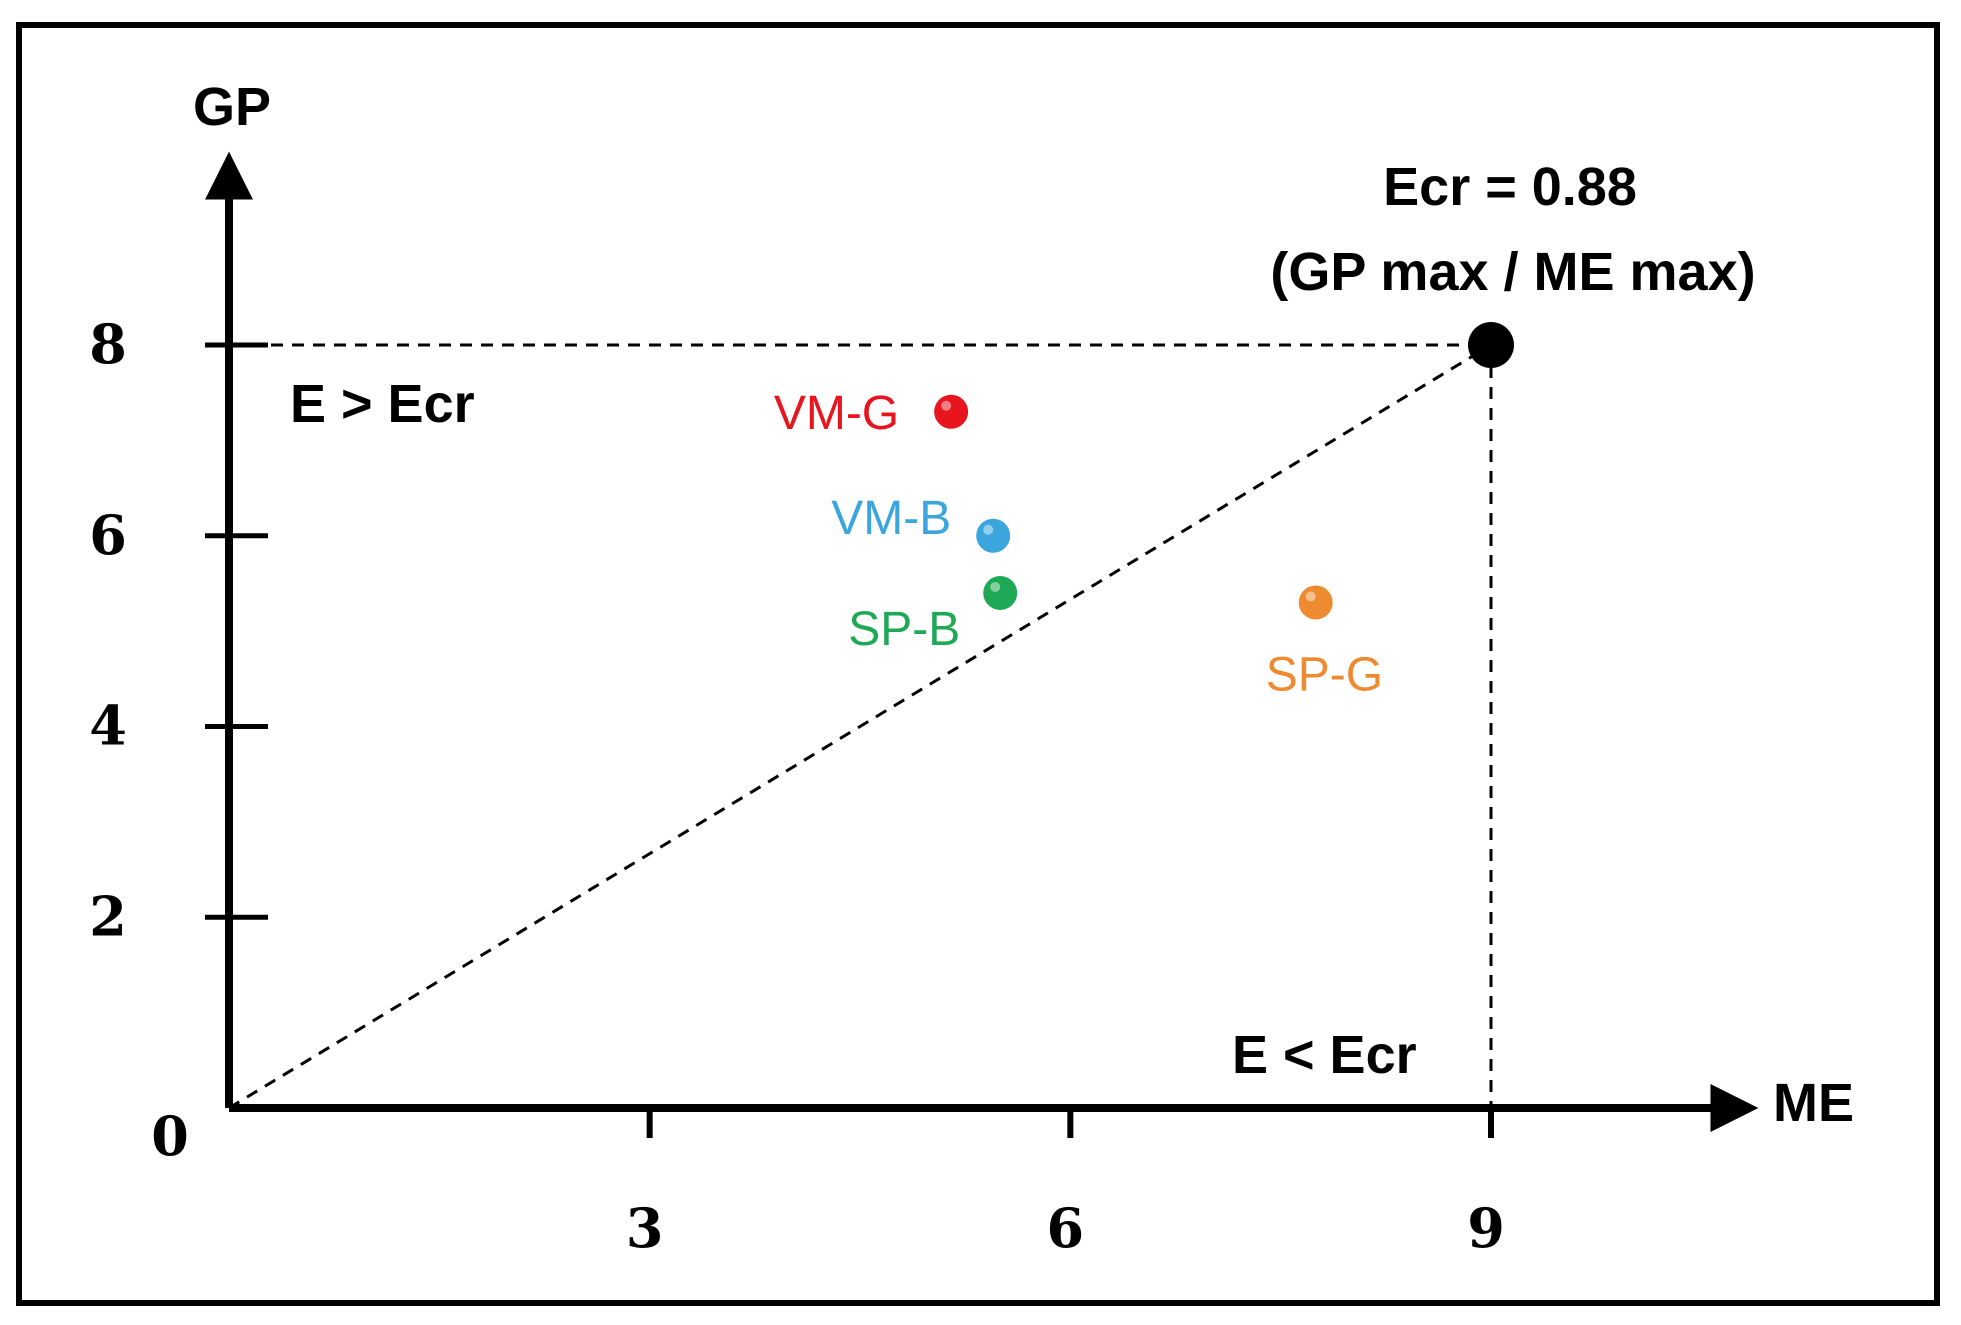 The height and width of the screenshot is (1325, 1961). I want to click on point-label: VM-B, so click(891, 518).